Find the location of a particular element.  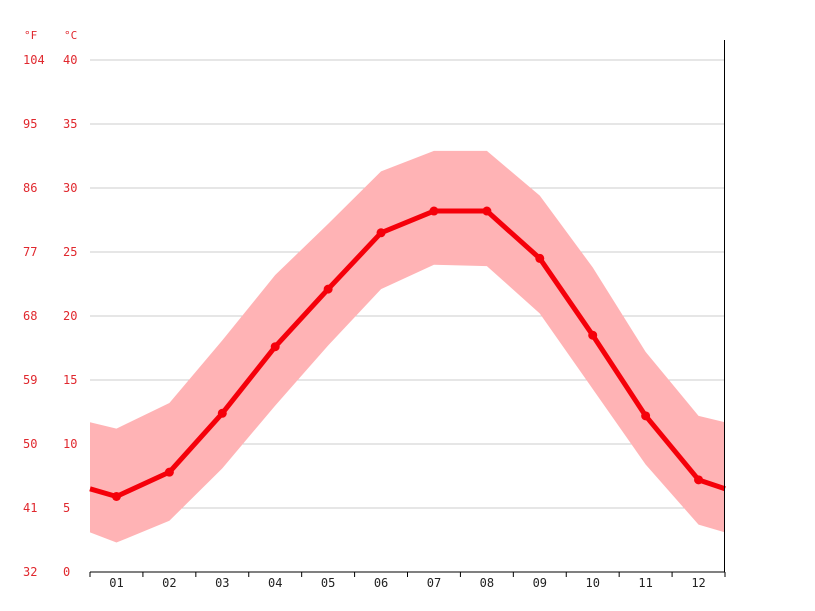

y-tick-fahrenheit: 50 is located at coordinates (30, 444).